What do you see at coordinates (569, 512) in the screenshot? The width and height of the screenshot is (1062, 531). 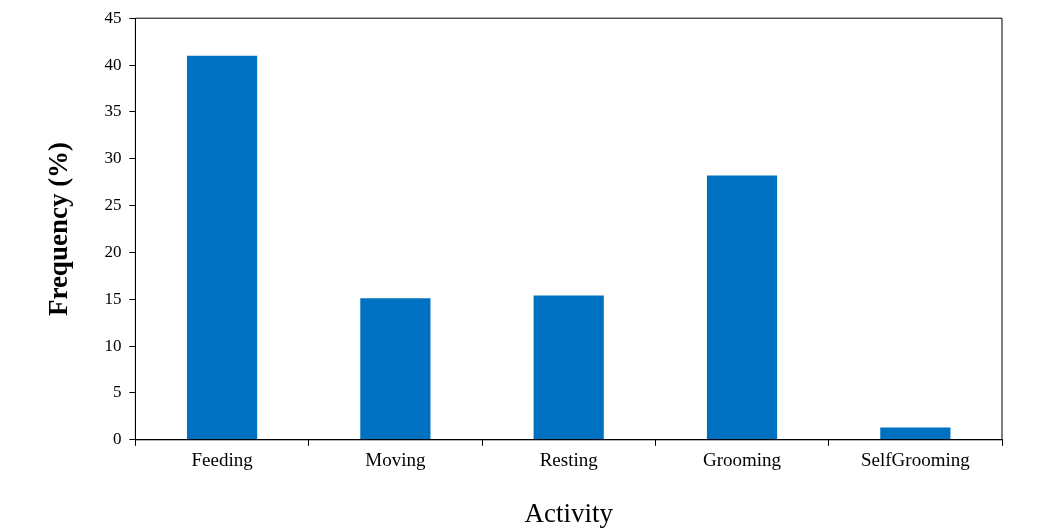 I see `x-axis-title: Activity` at bounding box center [569, 512].